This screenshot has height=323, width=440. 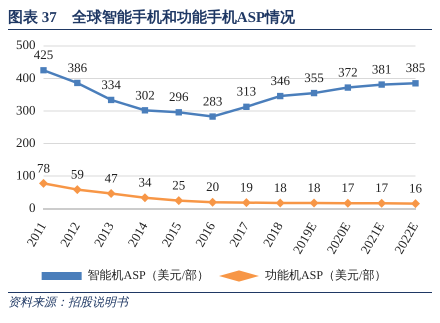 I want to click on data-label: 386, so click(x=78, y=67).